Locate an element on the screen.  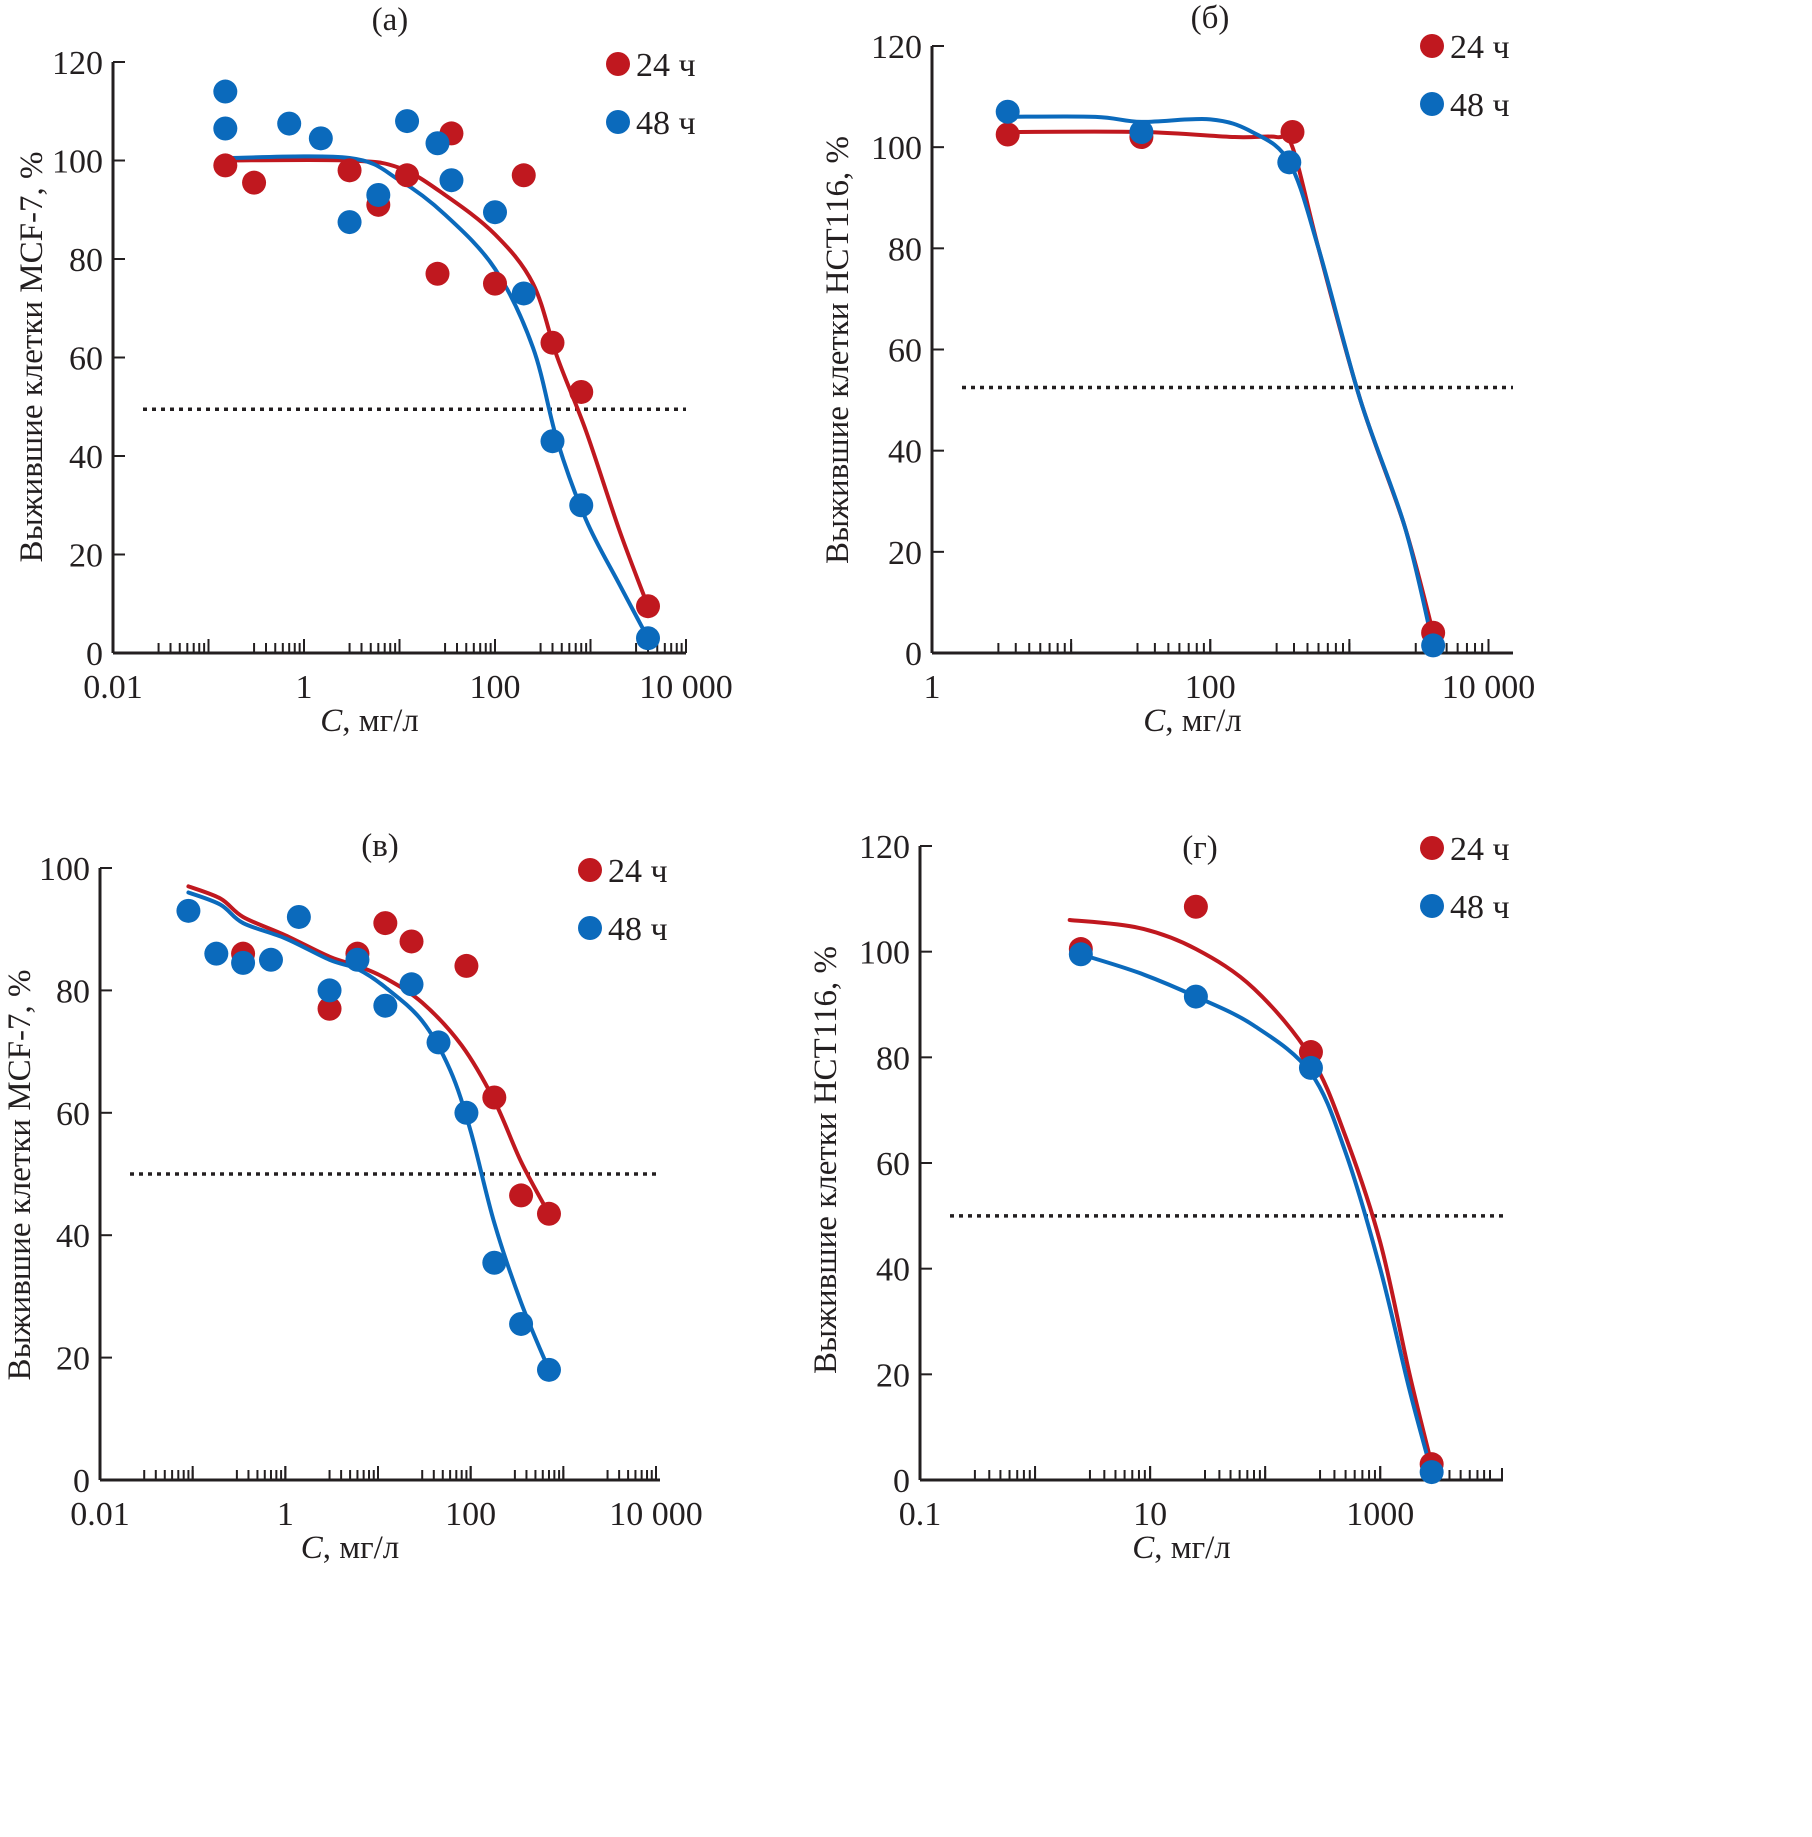
panel-title: (в) is located at coordinates (380, 846).